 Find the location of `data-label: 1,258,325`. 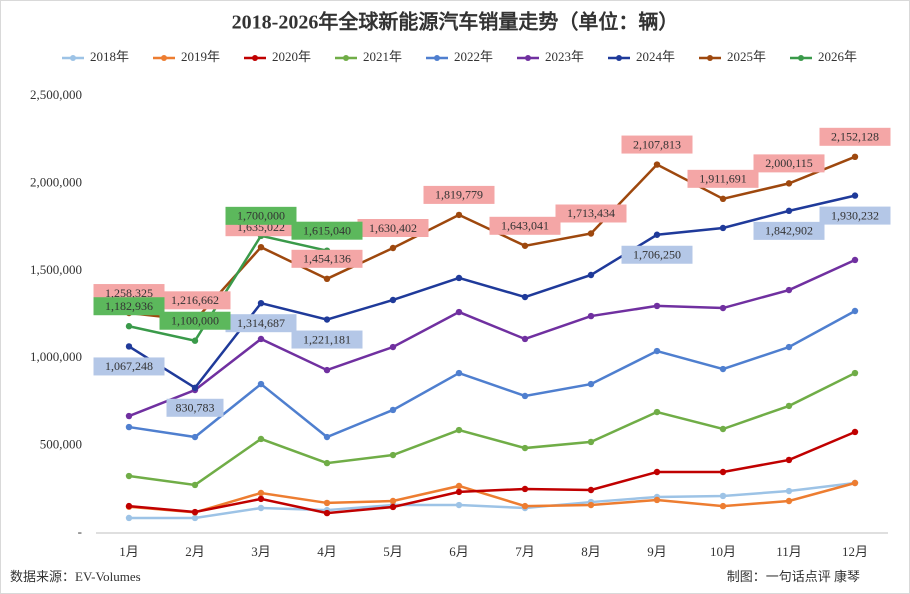

data-label: 1,258,325 is located at coordinates (129, 293).